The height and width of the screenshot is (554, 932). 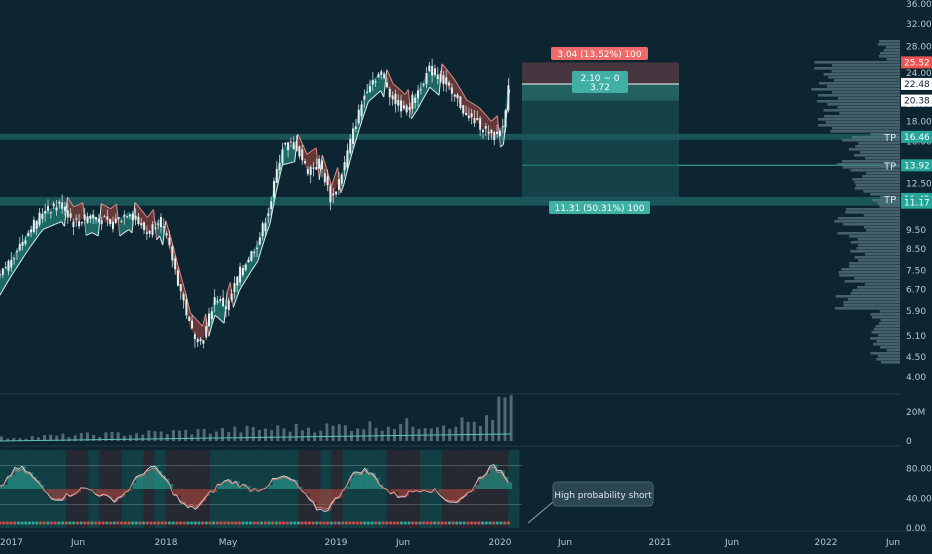 What do you see at coordinates (892, 543) in the screenshot?
I see `time-tick-11: Jun` at bounding box center [892, 543].